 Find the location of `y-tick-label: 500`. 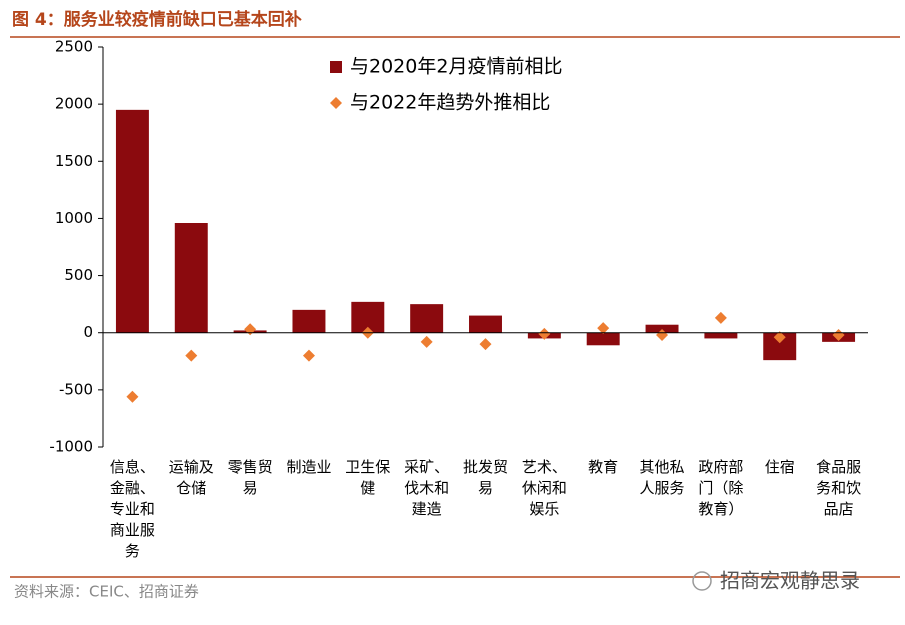

y-tick-label: 500 is located at coordinates (78, 275).